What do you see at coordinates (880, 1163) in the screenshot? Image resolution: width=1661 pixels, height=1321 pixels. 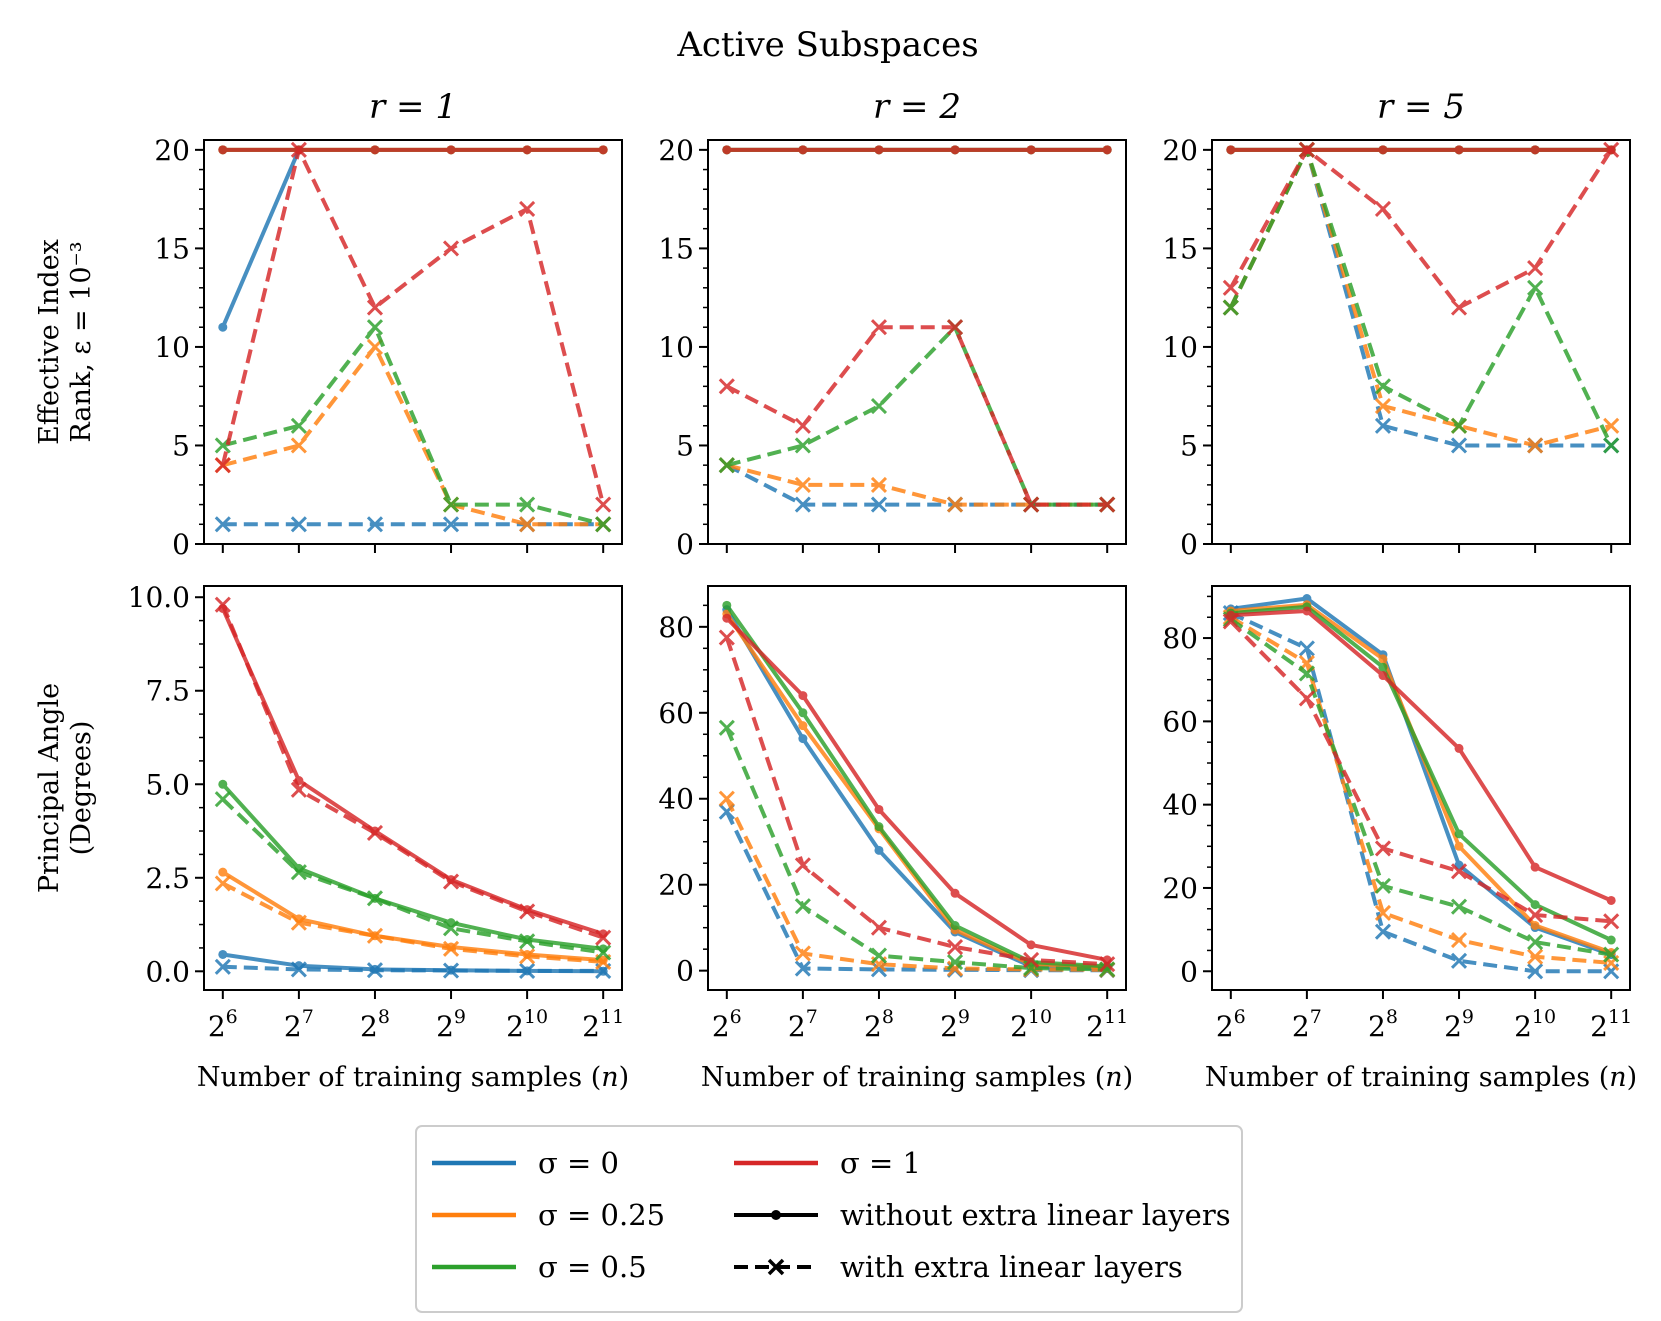 I see `legend-label: σ = 1` at bounding box center [880, 1163].